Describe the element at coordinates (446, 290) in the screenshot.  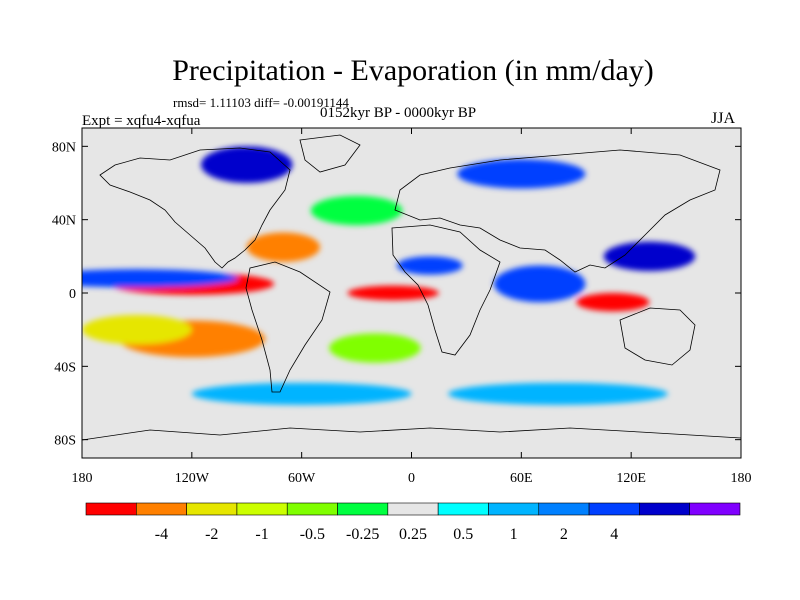
I see `coastline-africa` at that location.